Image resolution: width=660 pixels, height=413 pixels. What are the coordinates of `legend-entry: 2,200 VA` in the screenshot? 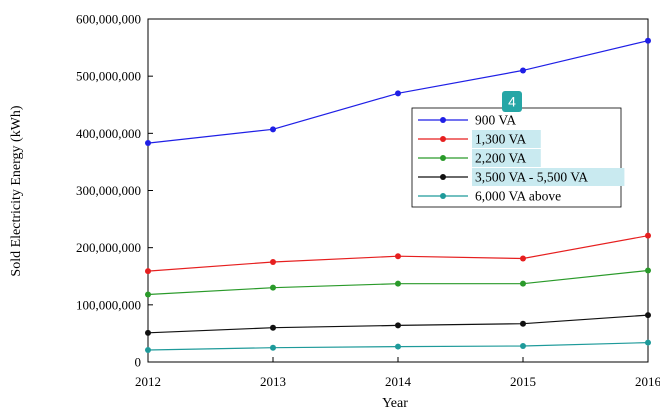 It's located at (479, 158).